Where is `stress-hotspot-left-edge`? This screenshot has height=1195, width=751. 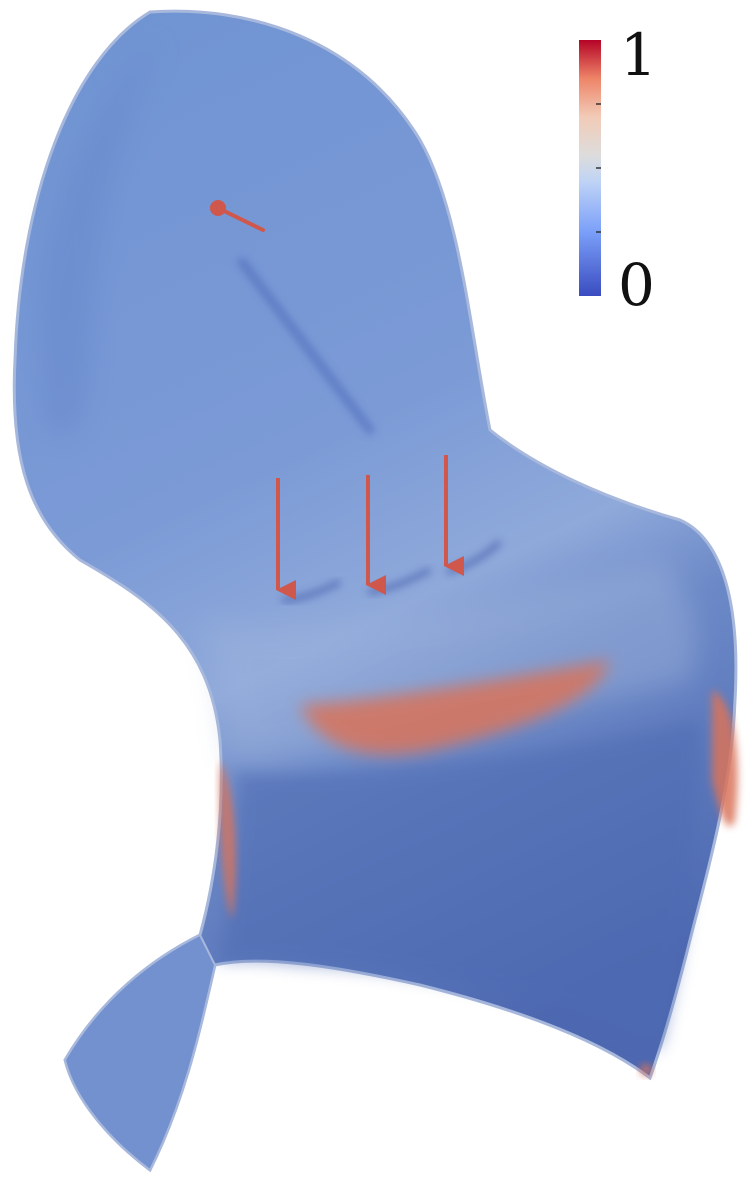
stress-hotspot-left-edge is located at coordinates (227, 840).